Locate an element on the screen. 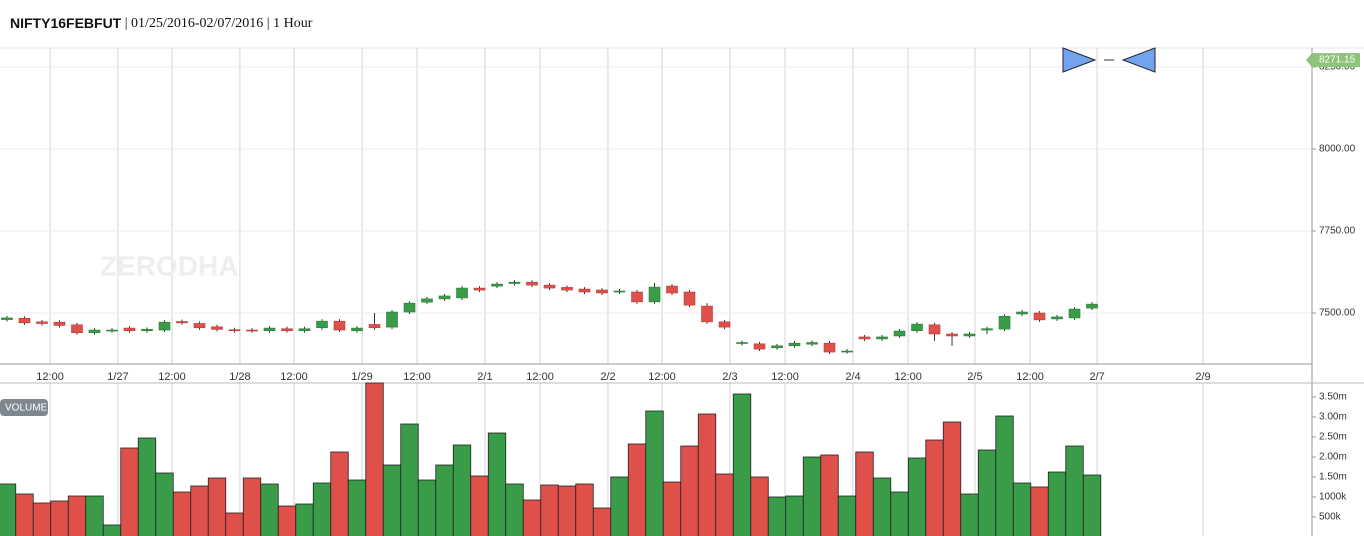 The width and height of the screenshot is (1364, 536). y-tick-label: 2.00m is located at coordinates (1333, 457).